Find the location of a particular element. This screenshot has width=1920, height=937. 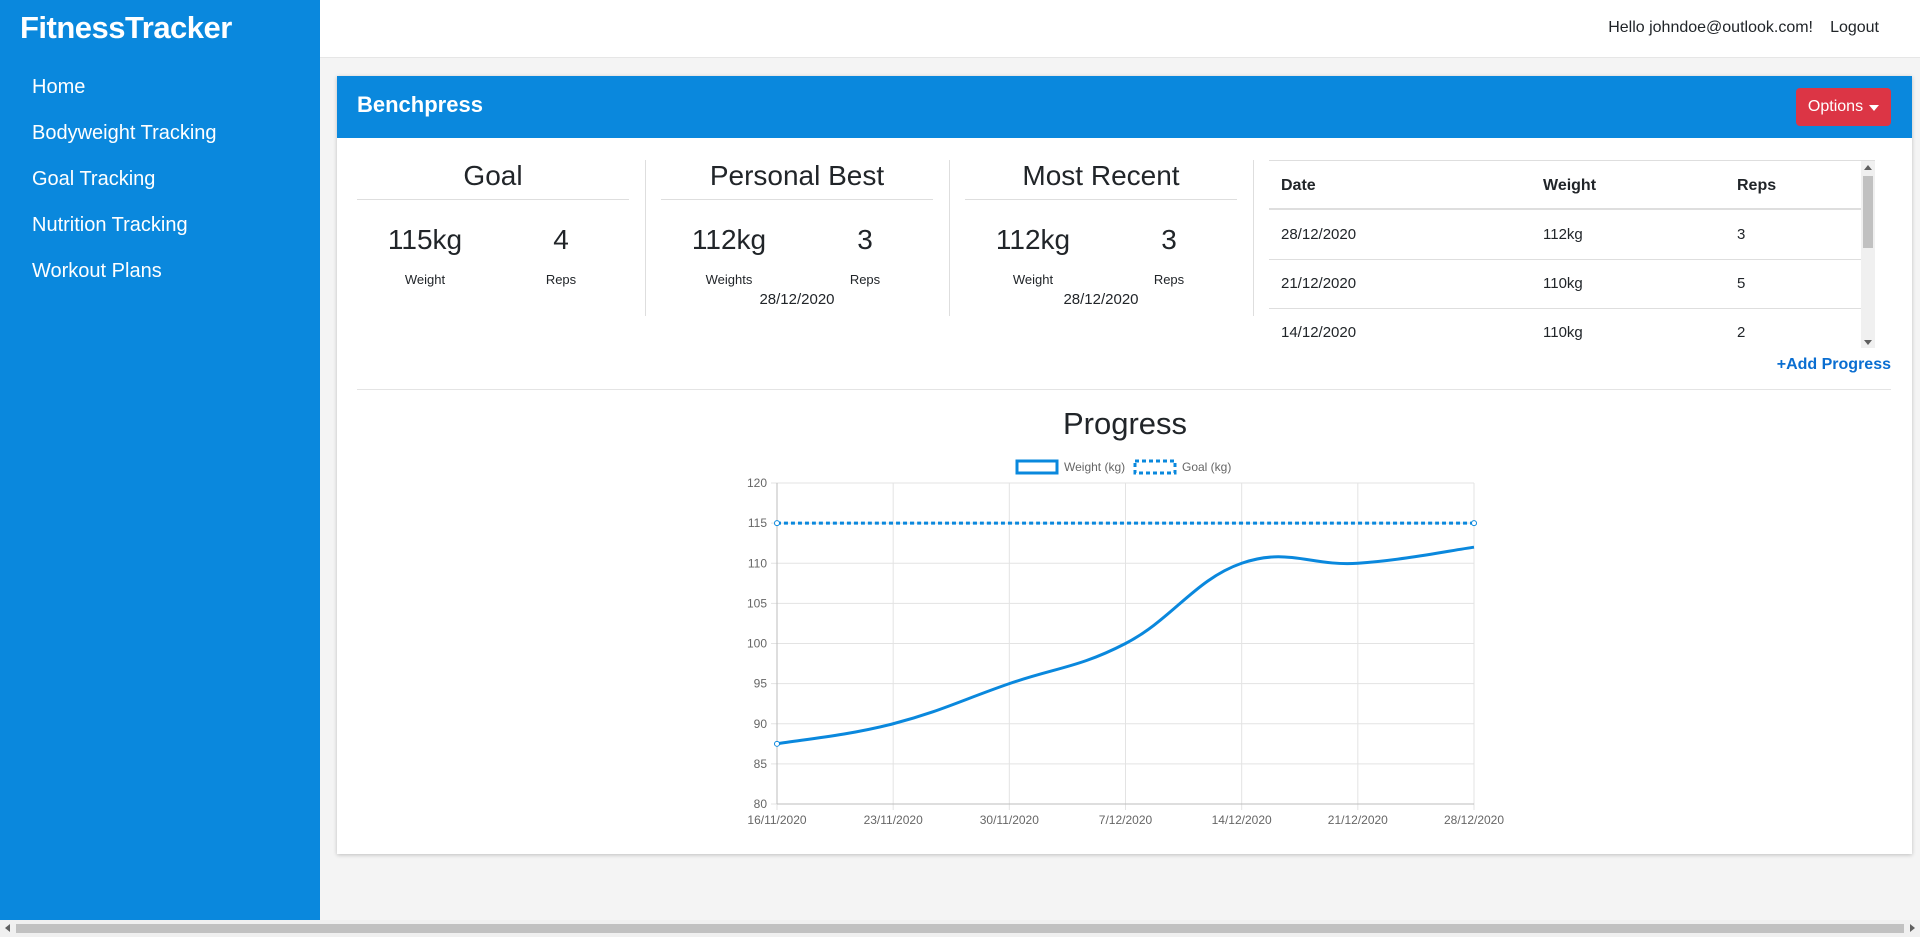

table-row: 14/12/2020 110kg 2 is located at coordinates (1571, 328).